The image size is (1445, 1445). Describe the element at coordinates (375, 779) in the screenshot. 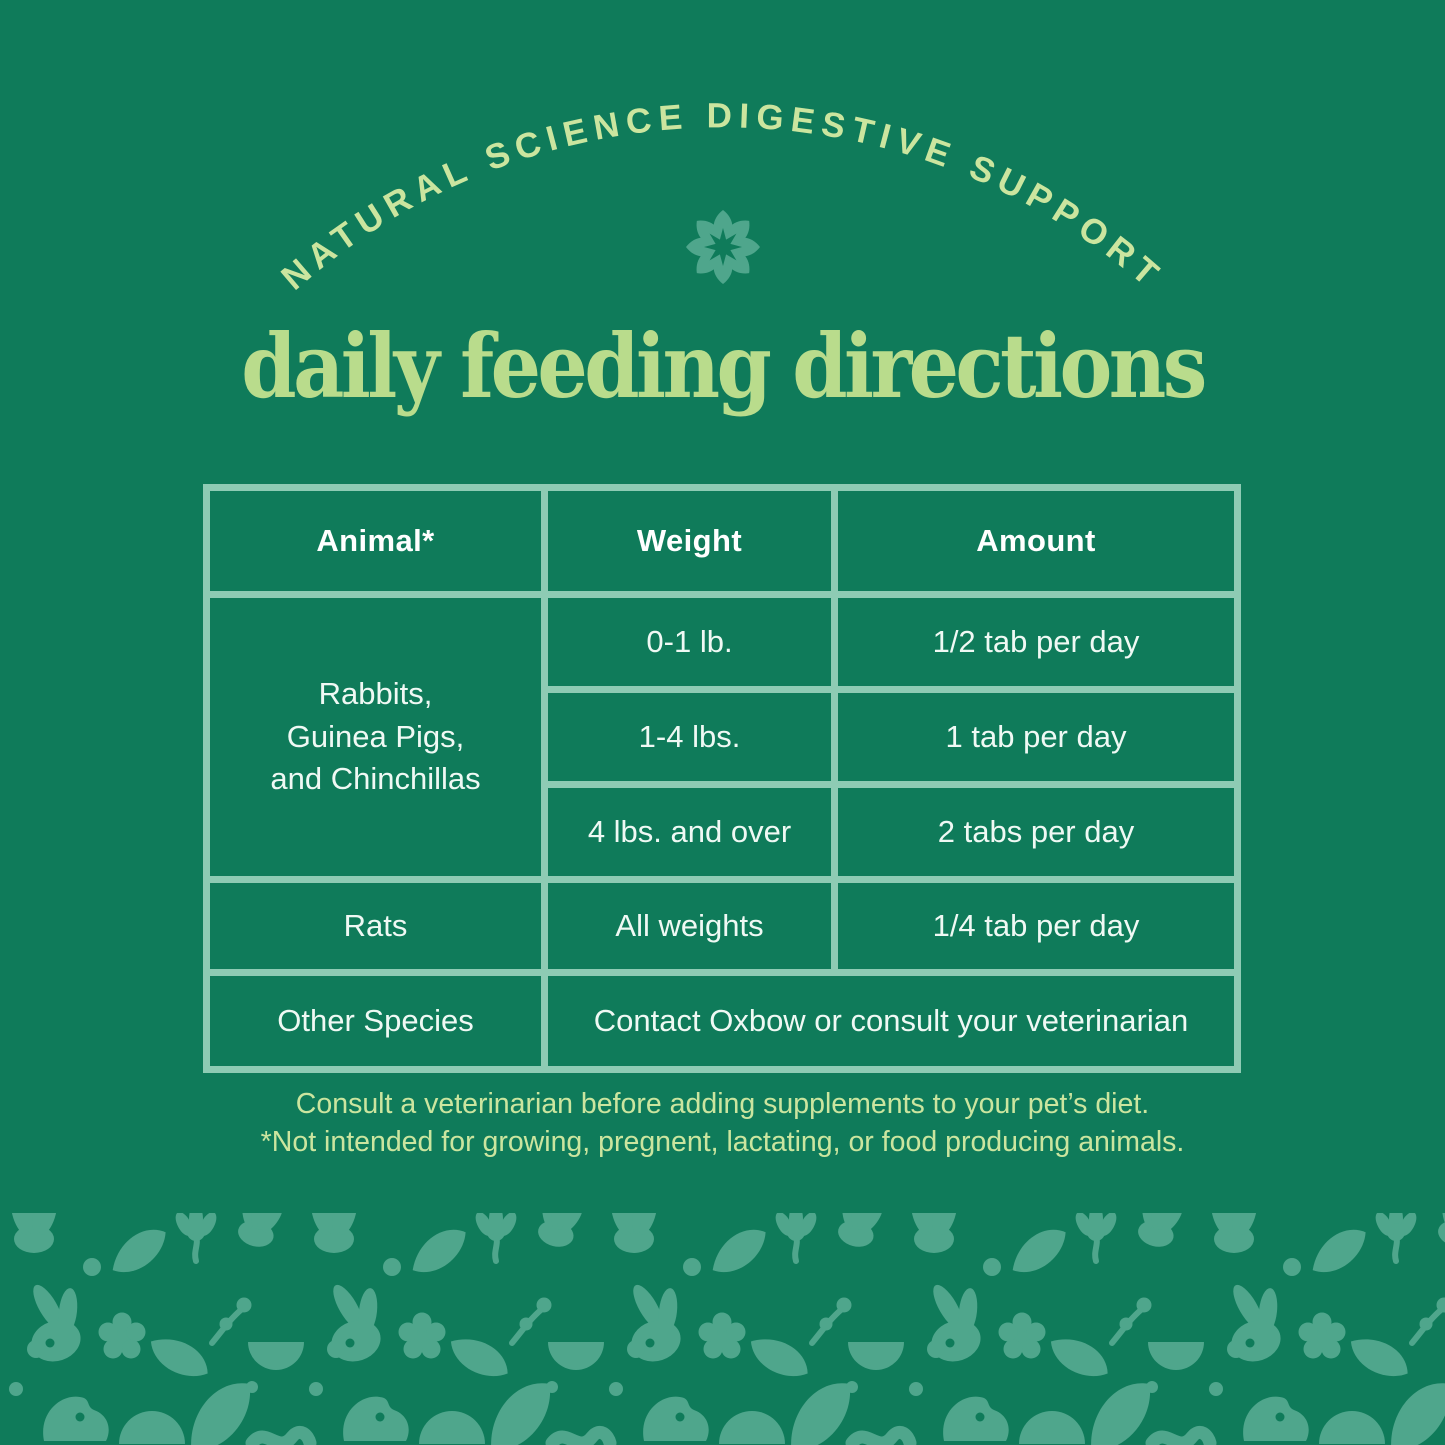

I see `animal-group-line: and Chinchillas` at that location.